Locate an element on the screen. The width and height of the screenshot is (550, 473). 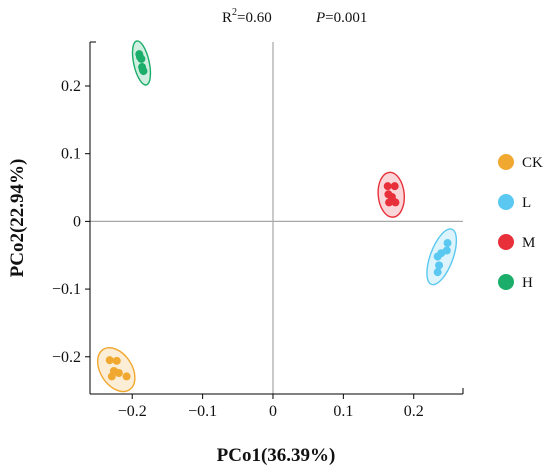
r2-symbol: R is located at coordinates (227, 18).